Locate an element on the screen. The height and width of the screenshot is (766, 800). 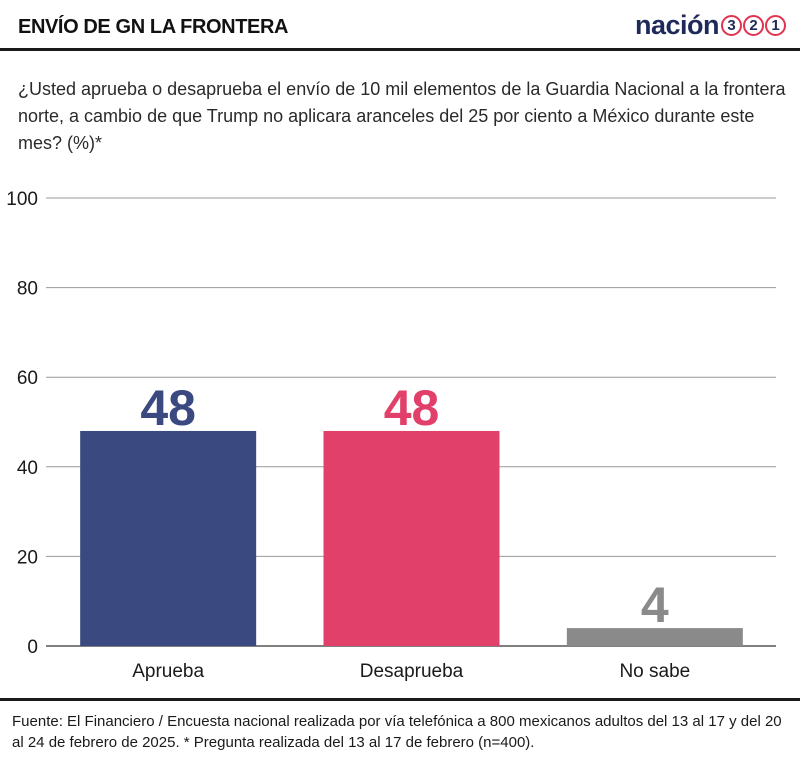
logo-digit-2: 2 is located at coordinates (753, 25).